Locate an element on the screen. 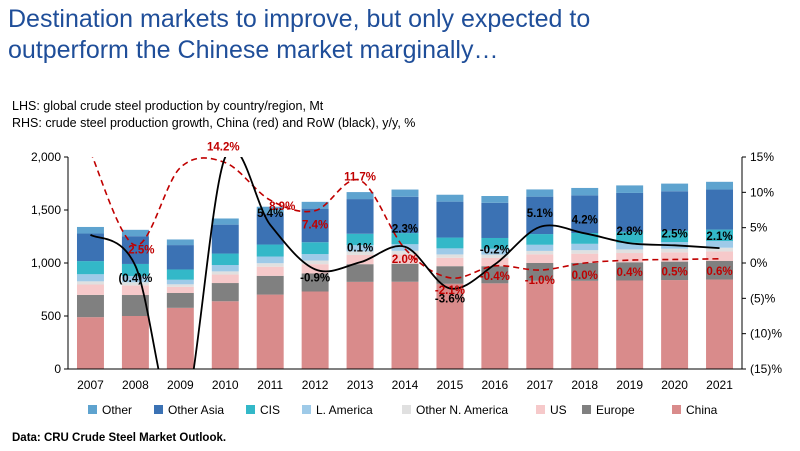 Image resolution: width=800 pixels, height=451 pixels. legend-label: Other N. America is located at coordinates (462, 410).